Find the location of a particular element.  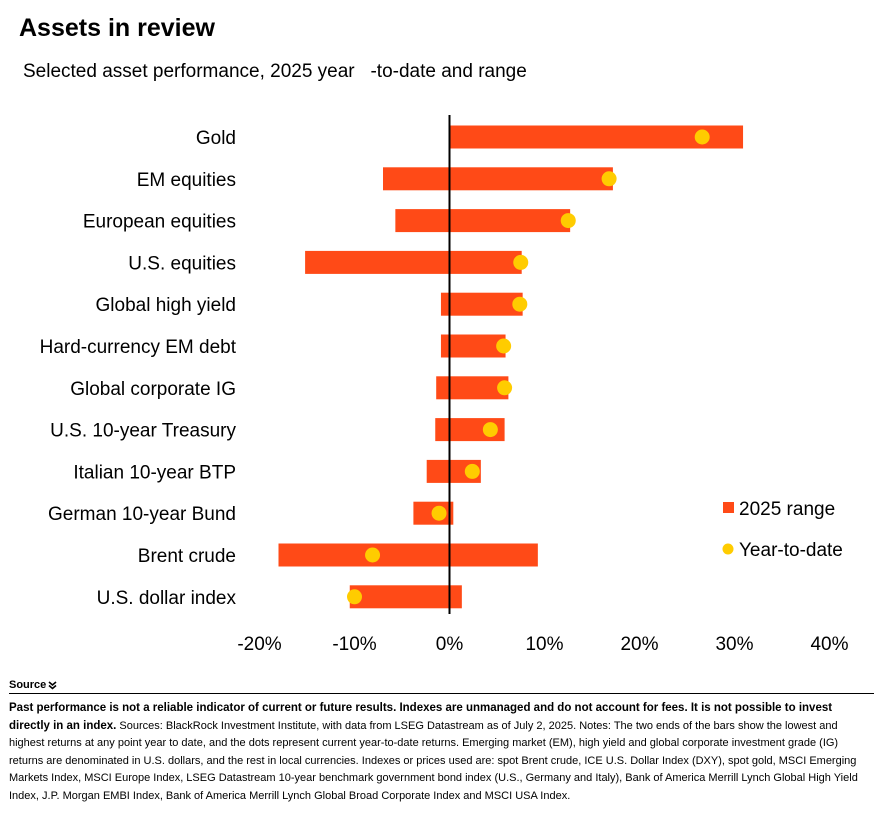

chart-title: Assets in review is located at coordinates (117, 28).